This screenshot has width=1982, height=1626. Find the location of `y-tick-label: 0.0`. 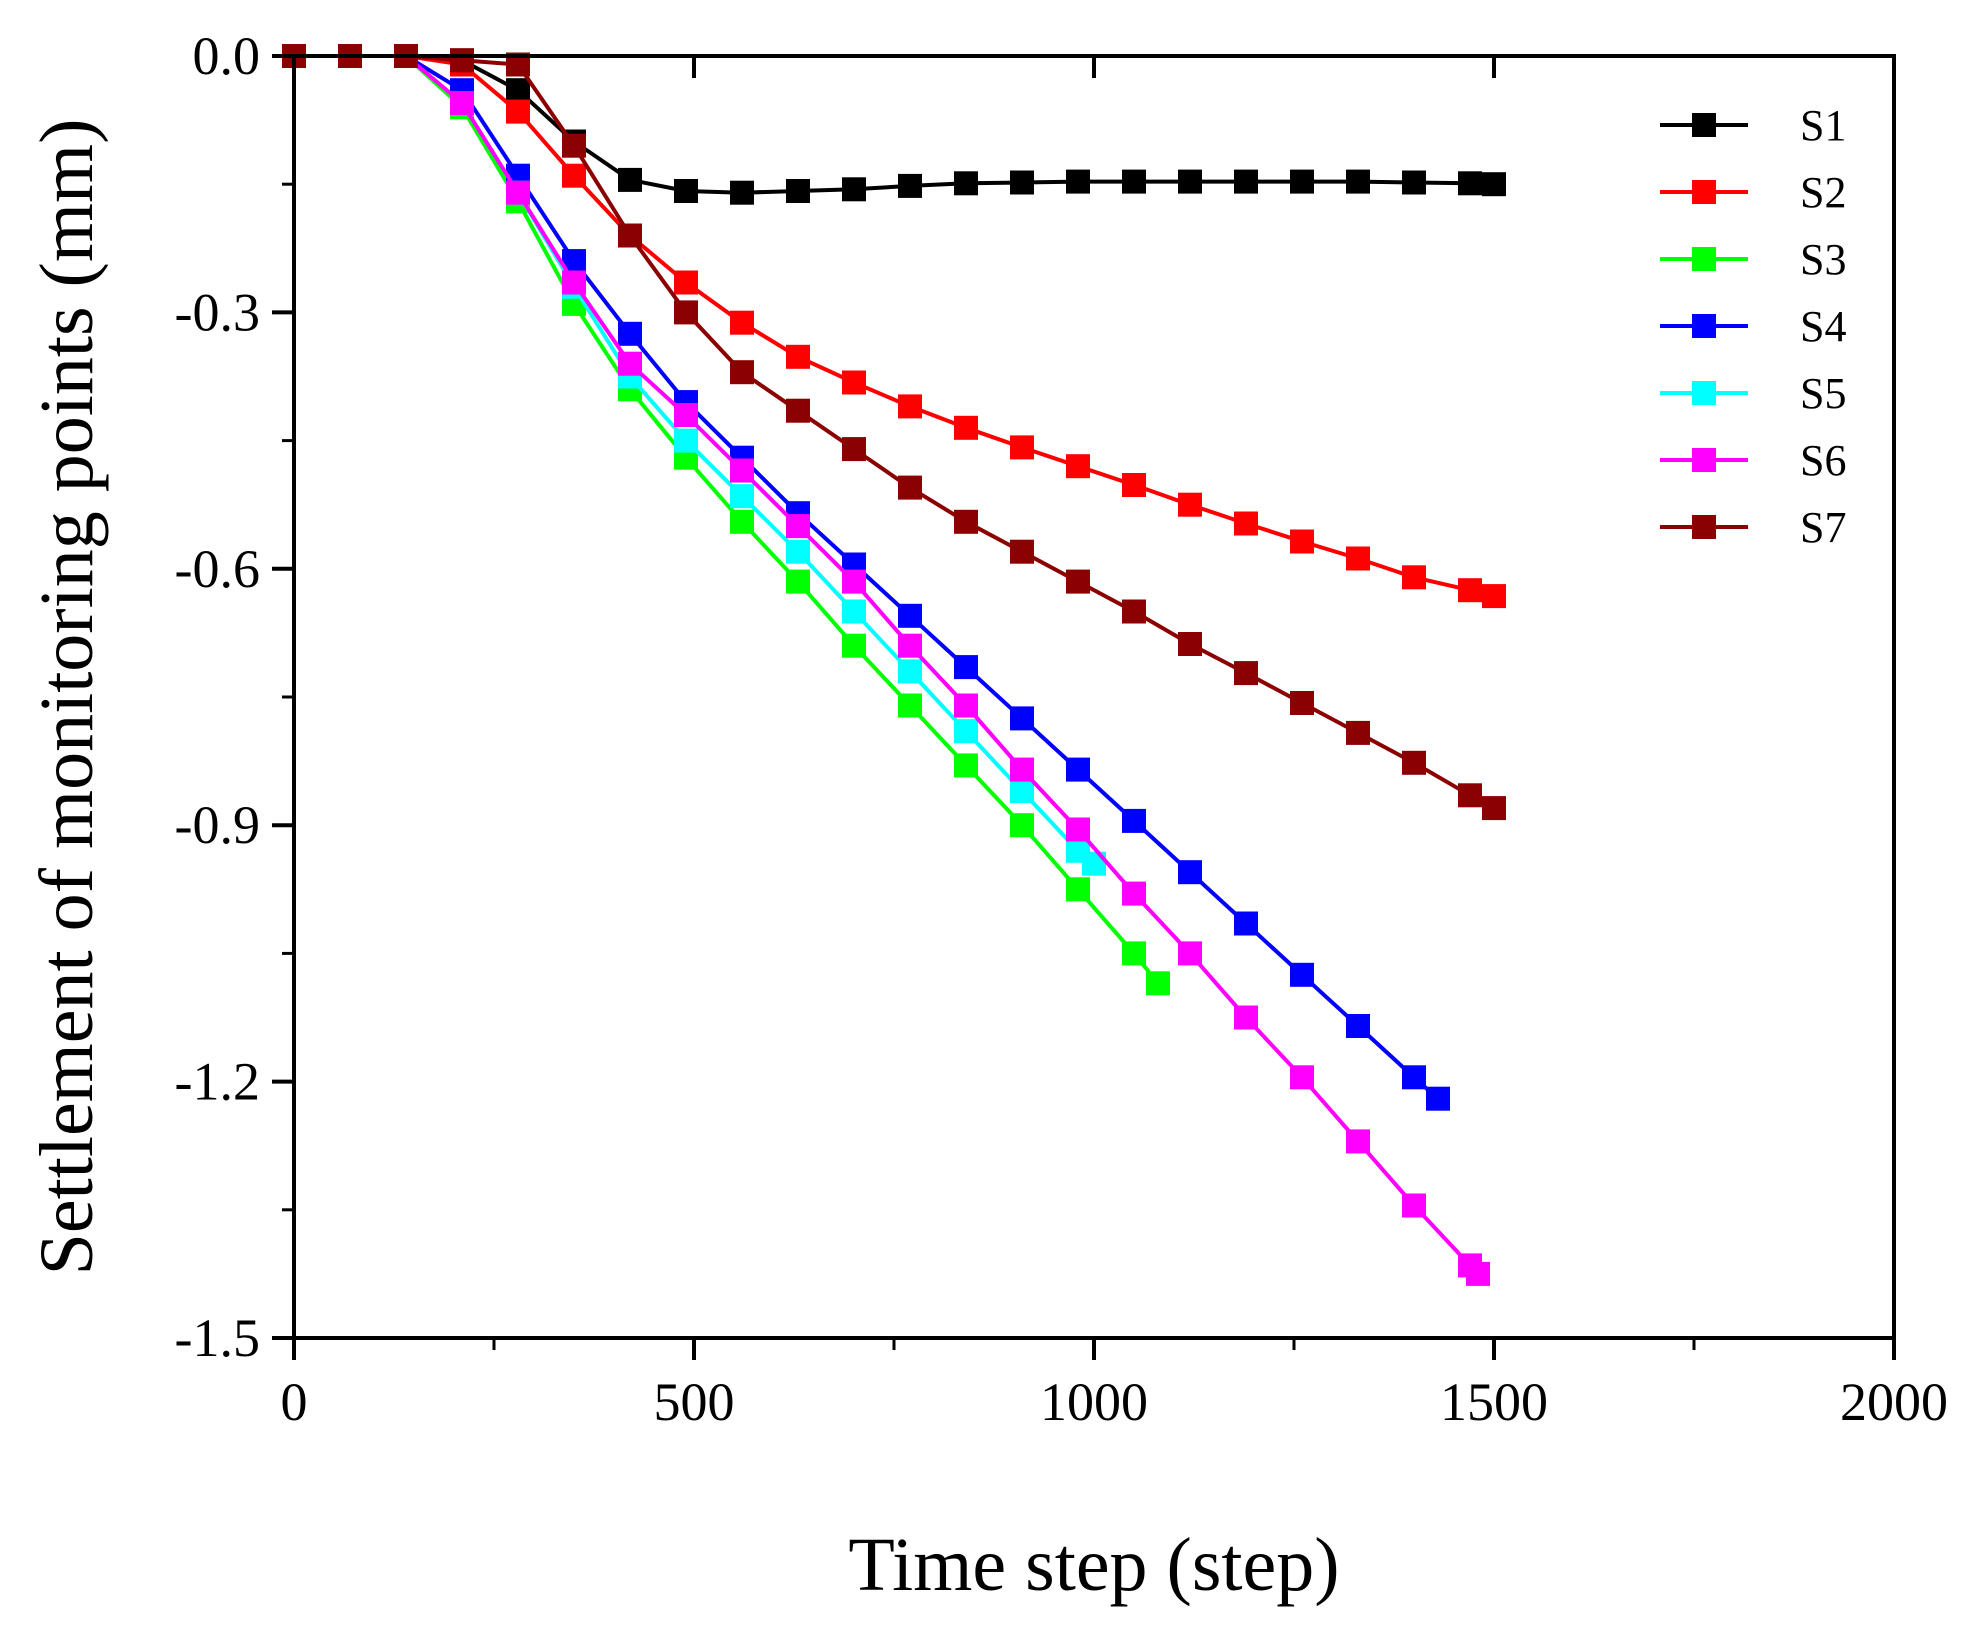

y-tick-label: 0.0 is located at coordinates (227, 56).